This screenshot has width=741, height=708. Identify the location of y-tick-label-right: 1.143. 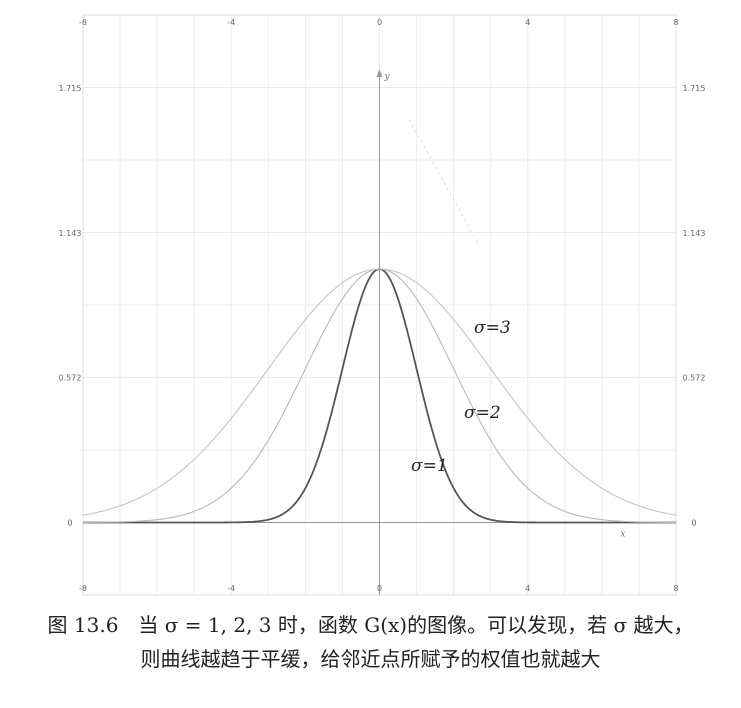
(694, 233).